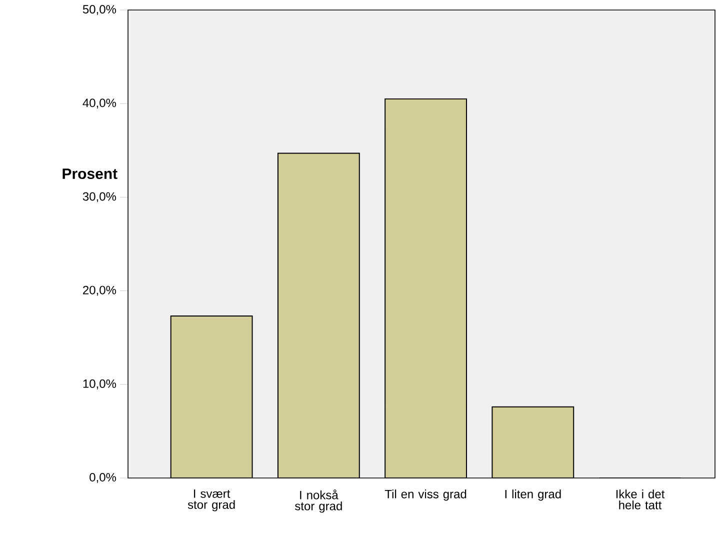 Image resolution: width=717 pixels, height=537 pixels. What do you see at coordinates (90, 174) in the screenshot?
I see `y-axis-title: Prosent` at bounding box center [90, 174].